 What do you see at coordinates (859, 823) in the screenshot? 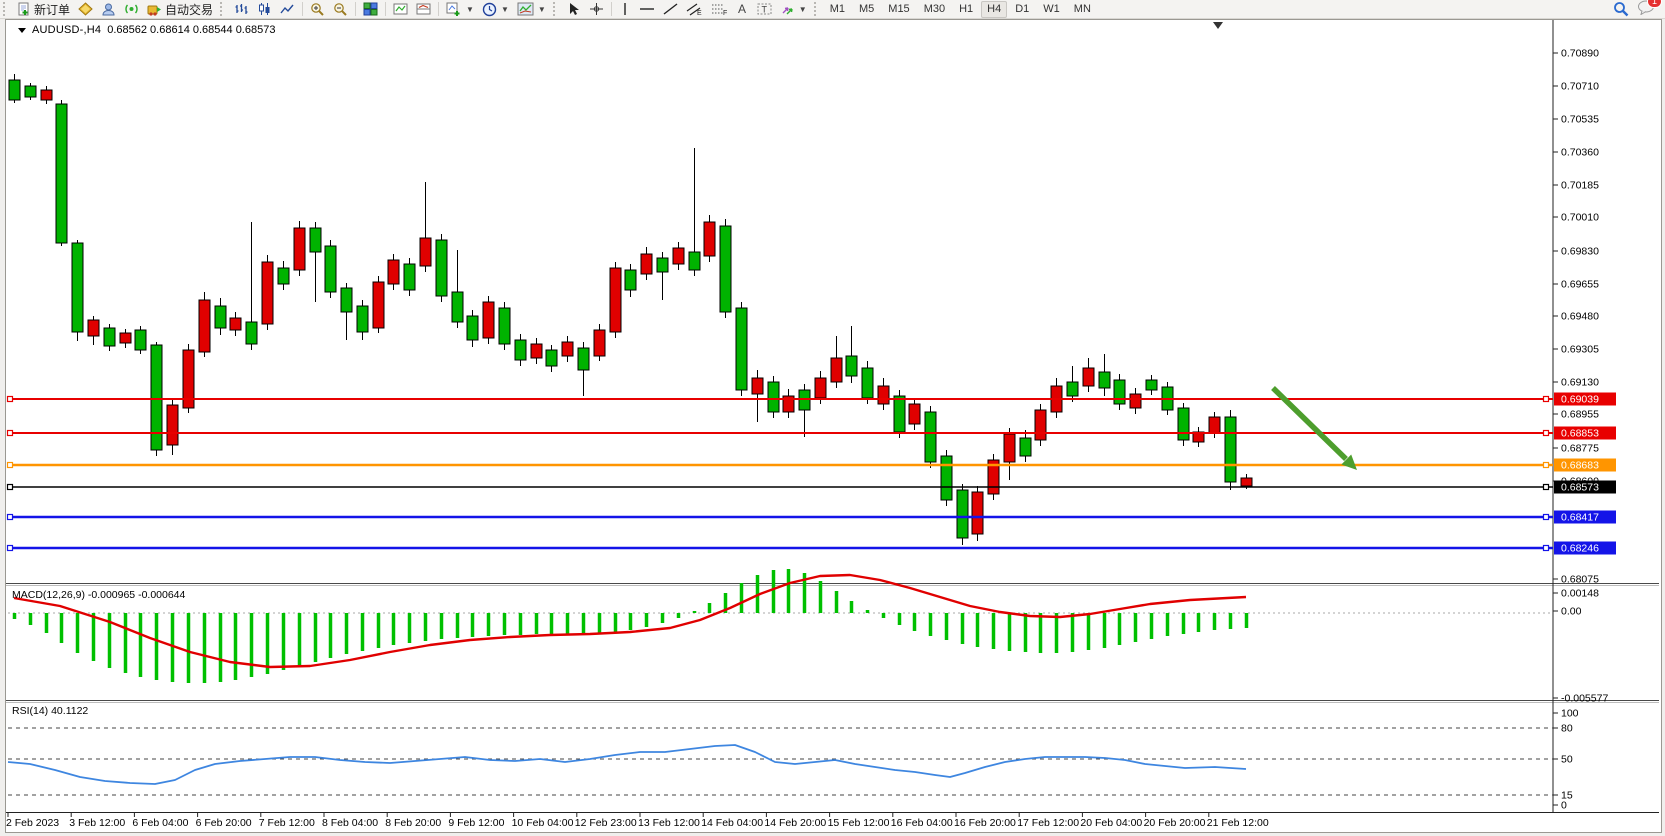
I see `time-tick-label: 15 Feb 12:00` at bounding box center [859, 823].